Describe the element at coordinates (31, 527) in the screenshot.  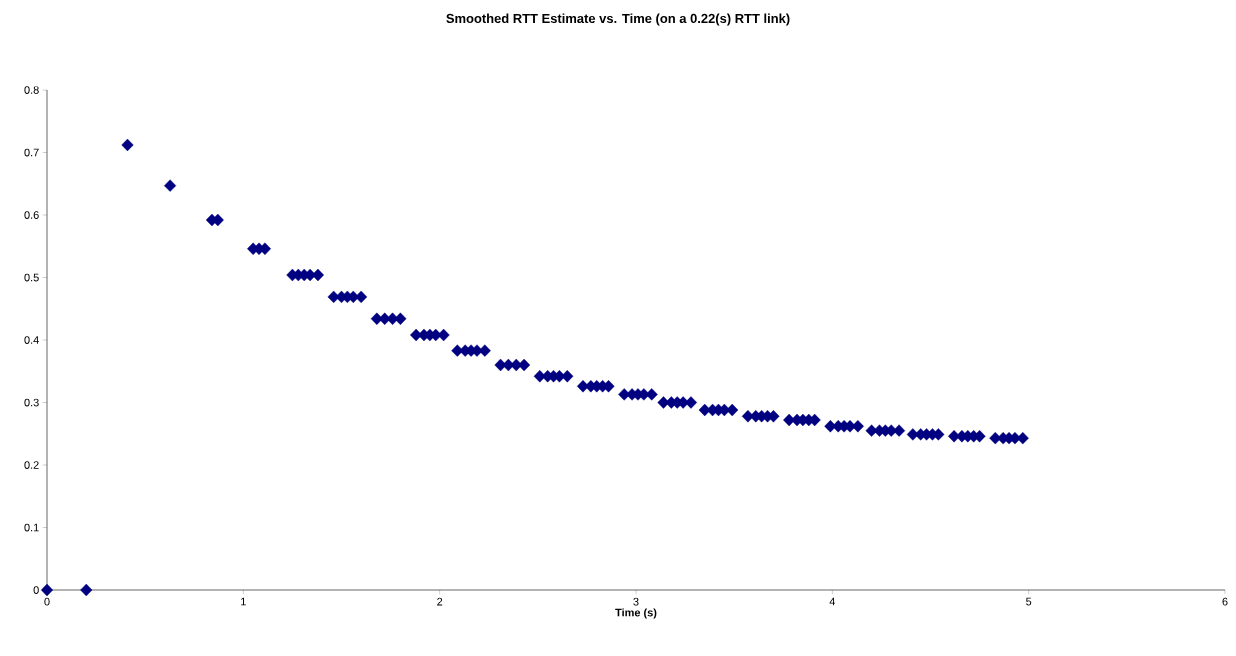
I see `y-tick-label: 0.1` at that location.